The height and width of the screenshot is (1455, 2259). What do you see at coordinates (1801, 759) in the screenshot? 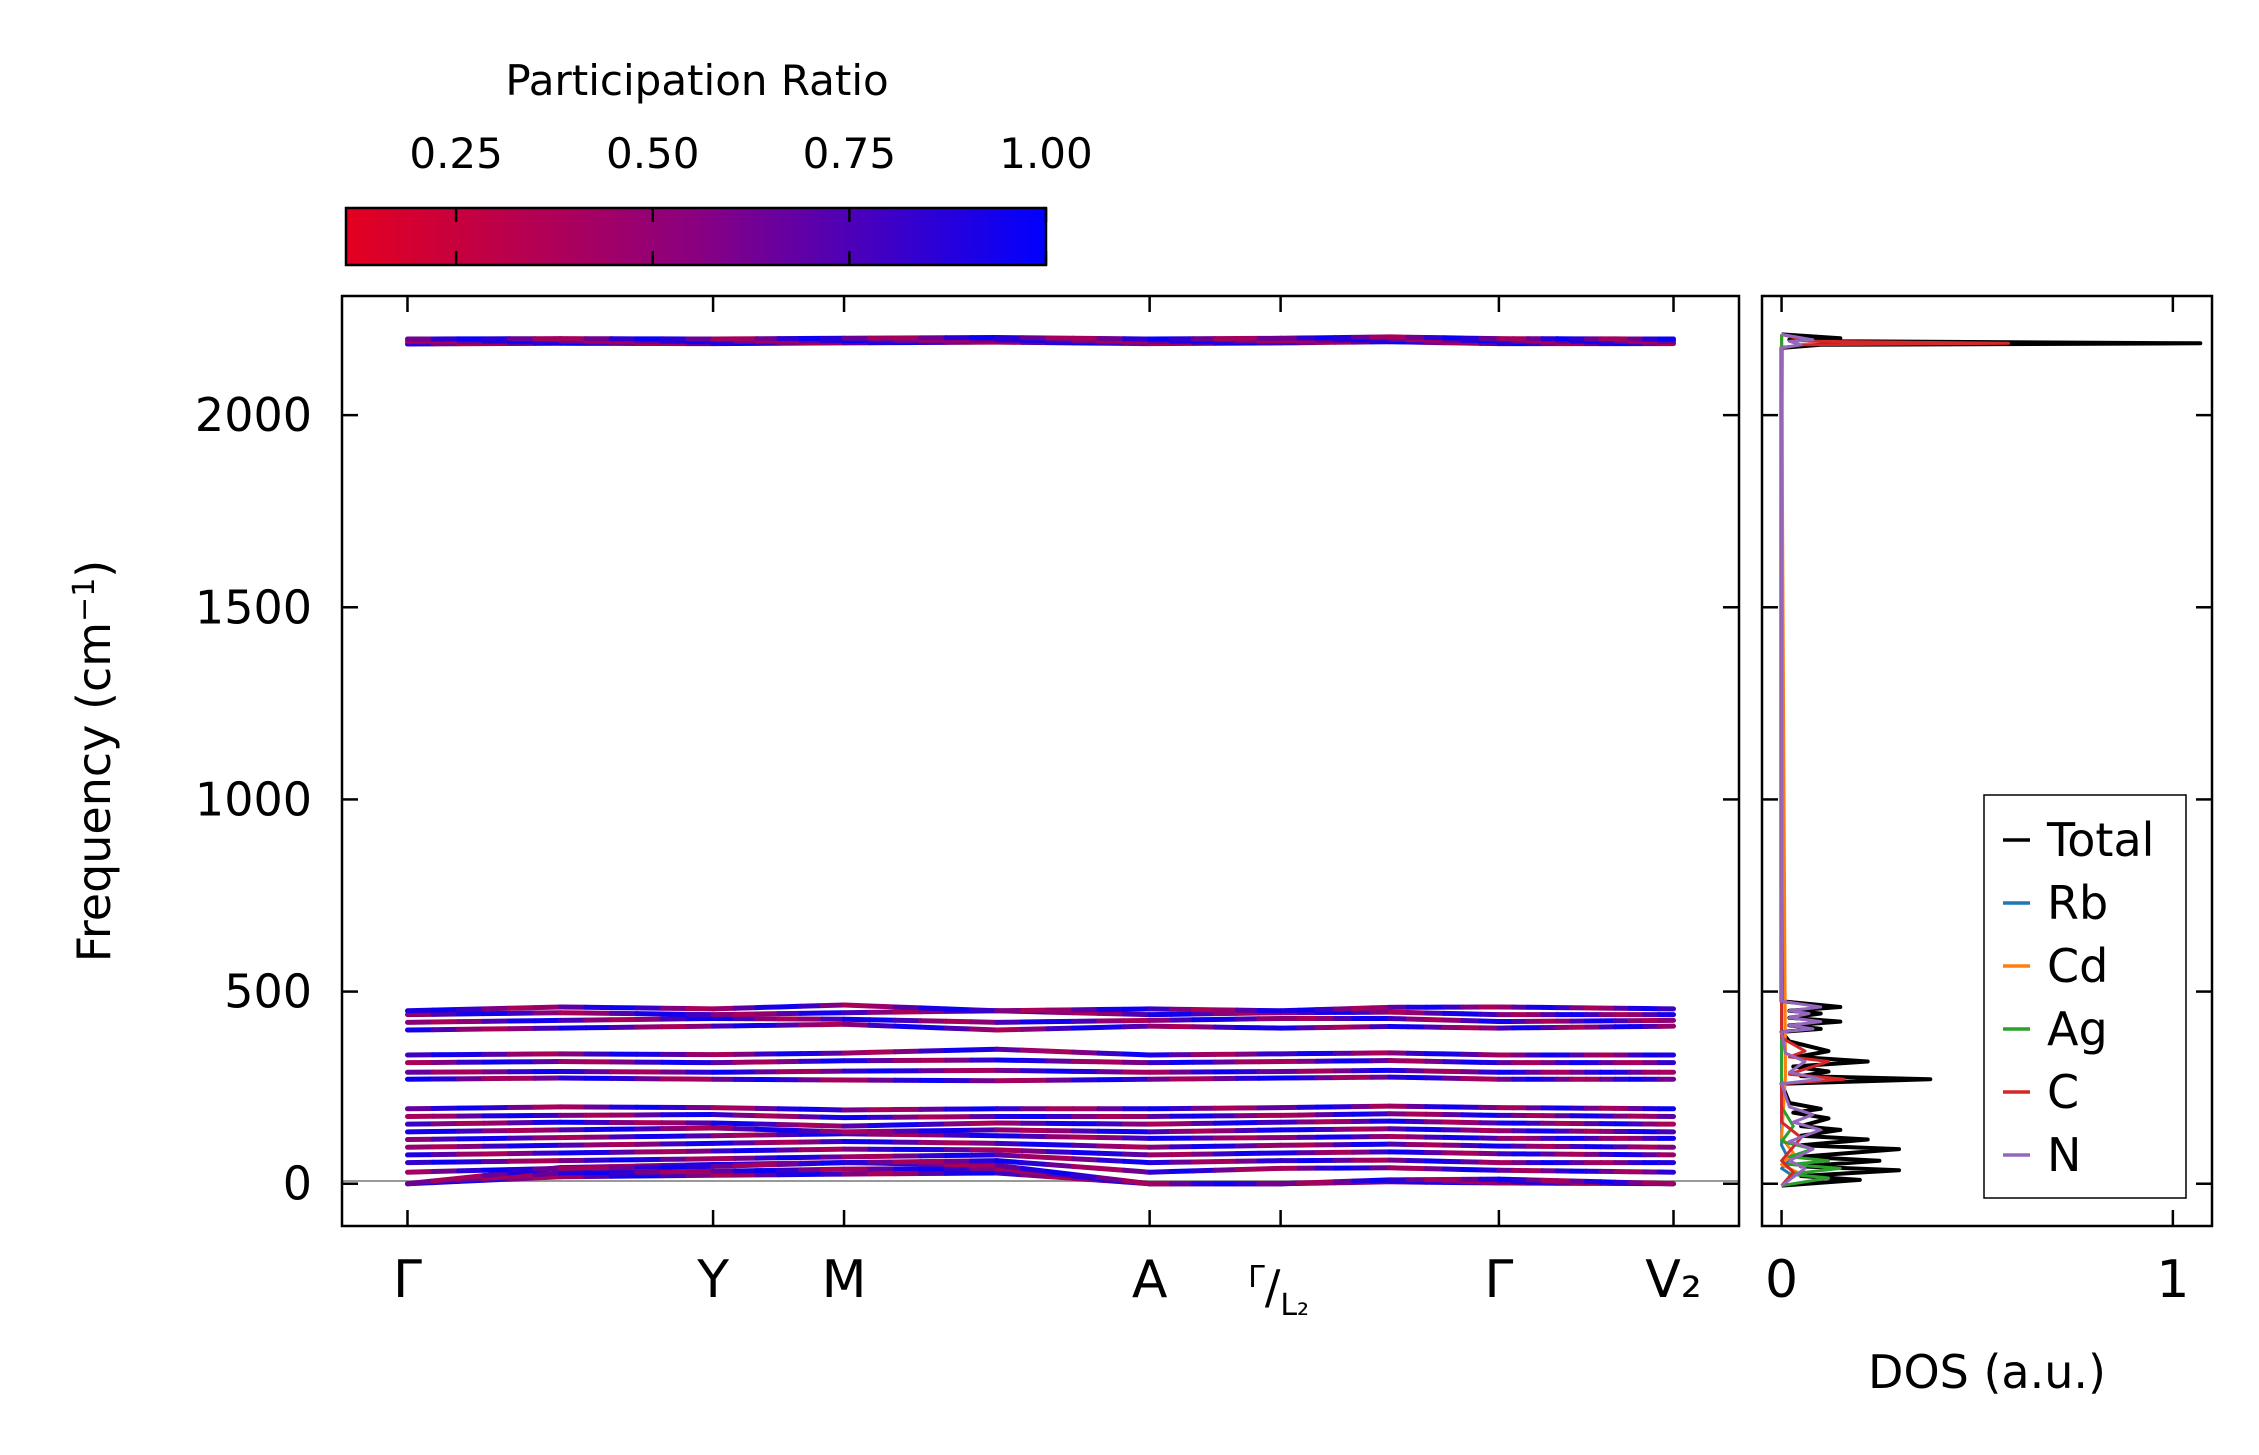
I see `dos-series-n` at bounding box center [1801, 759].